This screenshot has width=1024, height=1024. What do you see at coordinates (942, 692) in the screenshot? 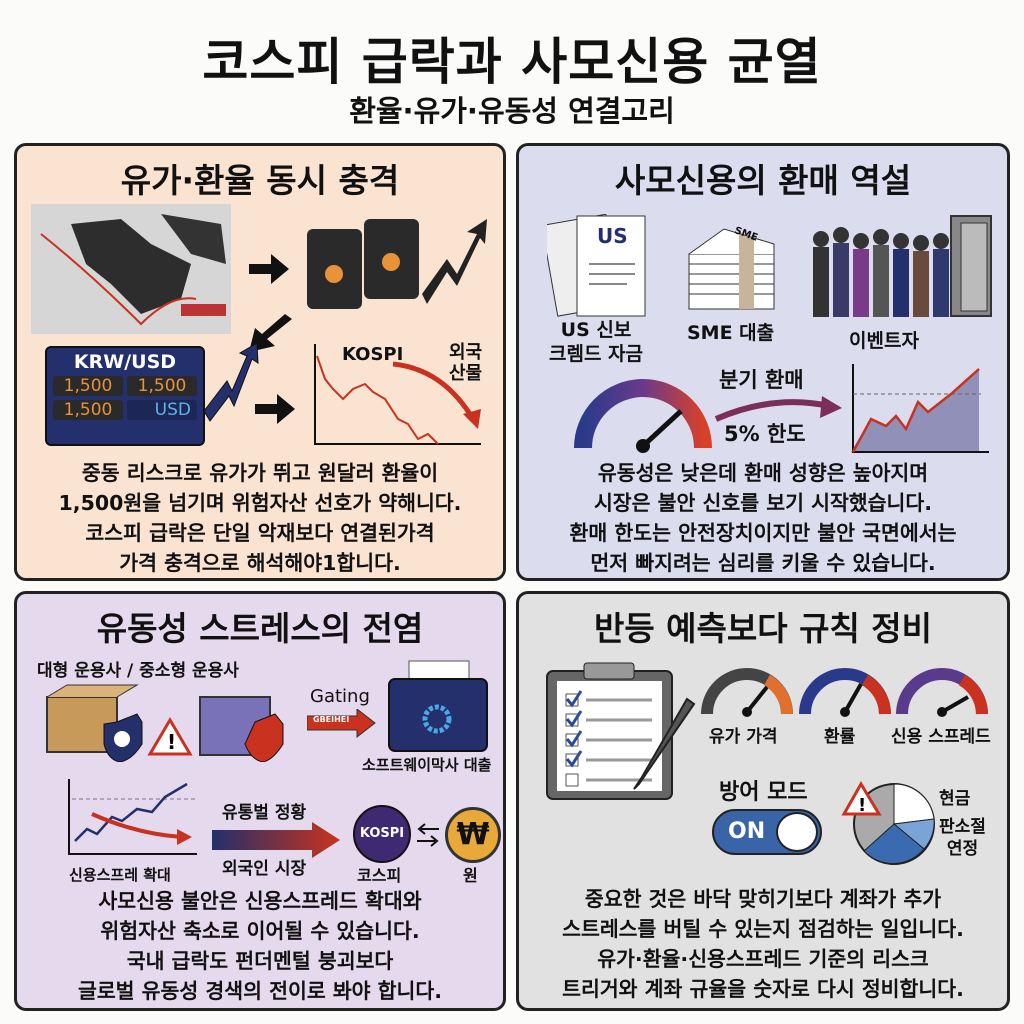
I see `gauge-credit-spread` at bounding box center [942, 692].